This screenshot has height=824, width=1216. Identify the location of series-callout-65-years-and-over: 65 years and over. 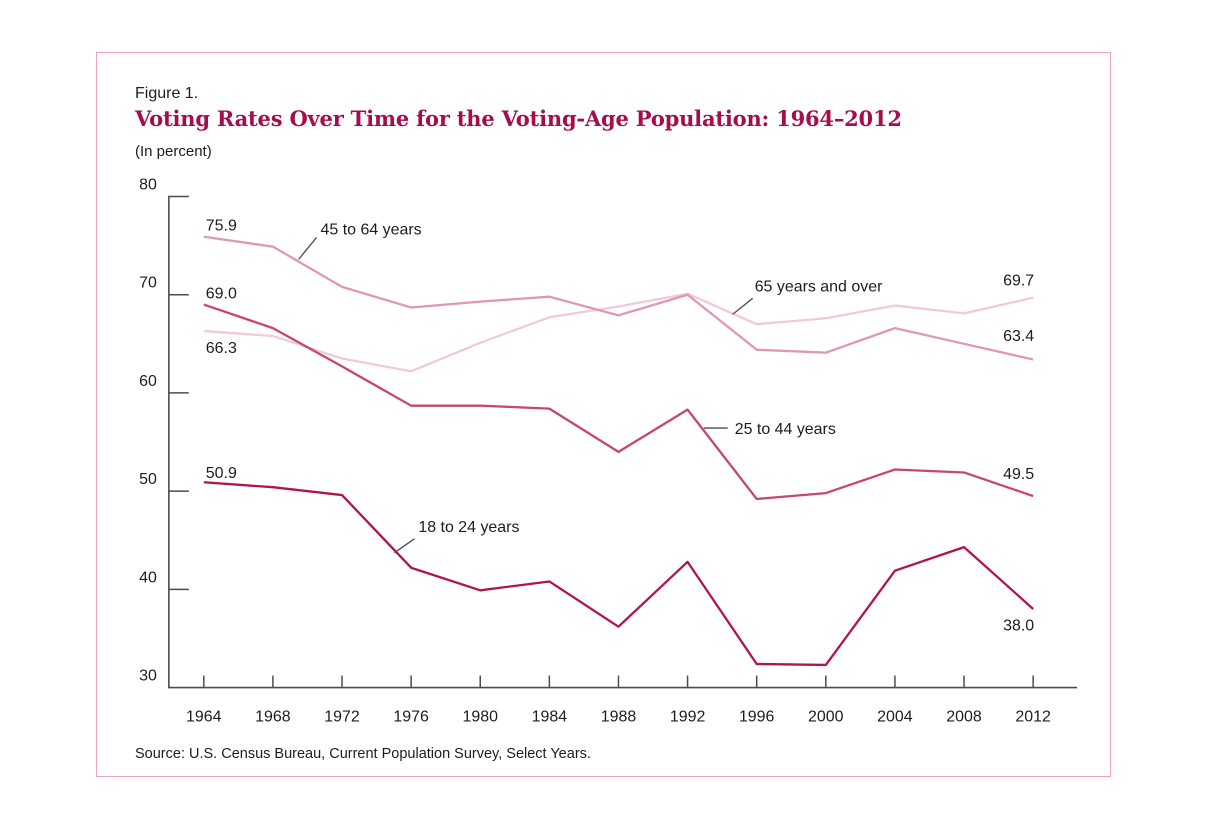
(819, 286).